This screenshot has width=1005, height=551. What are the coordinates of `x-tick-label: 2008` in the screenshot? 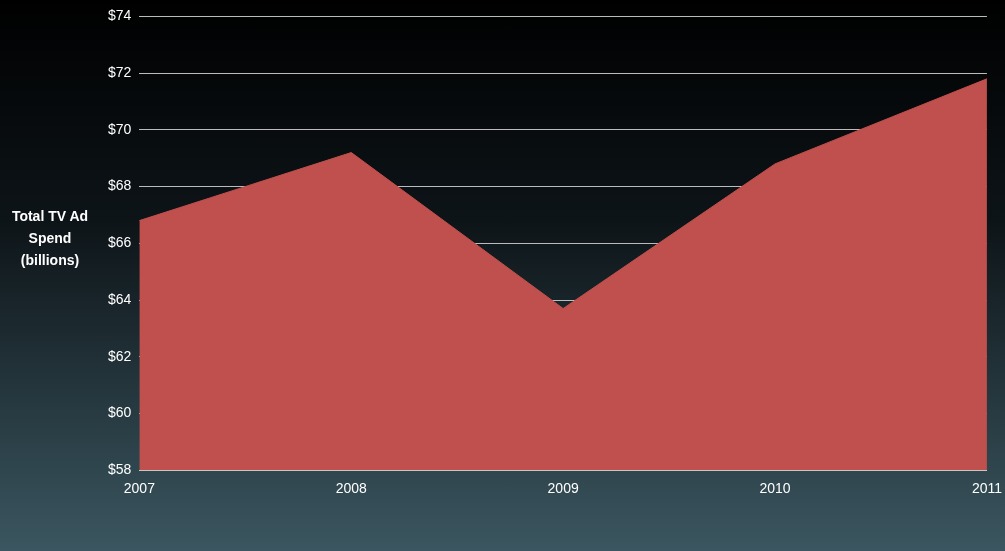 It's located at (351, 488).